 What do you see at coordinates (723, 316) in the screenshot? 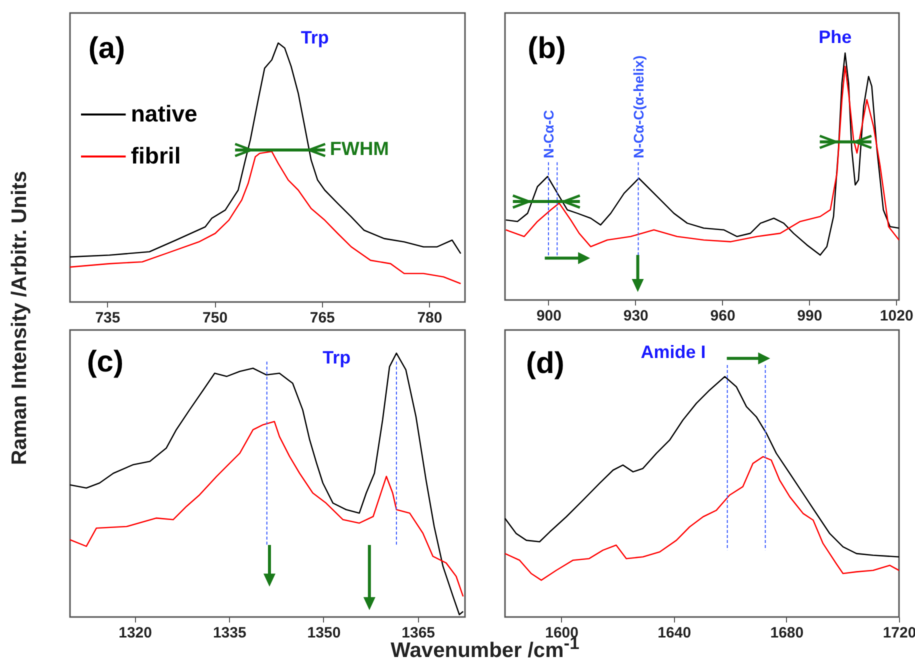
I see `x-tick-label: 960` at bounding box center [723, 316].